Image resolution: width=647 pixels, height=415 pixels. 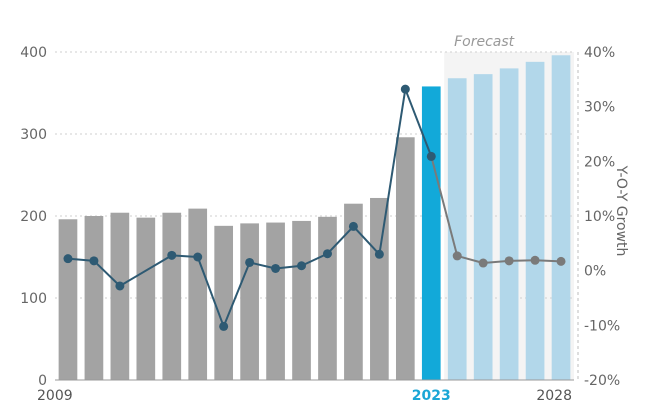 I want to click on growth-point-2014, so click(x=198, y=257).